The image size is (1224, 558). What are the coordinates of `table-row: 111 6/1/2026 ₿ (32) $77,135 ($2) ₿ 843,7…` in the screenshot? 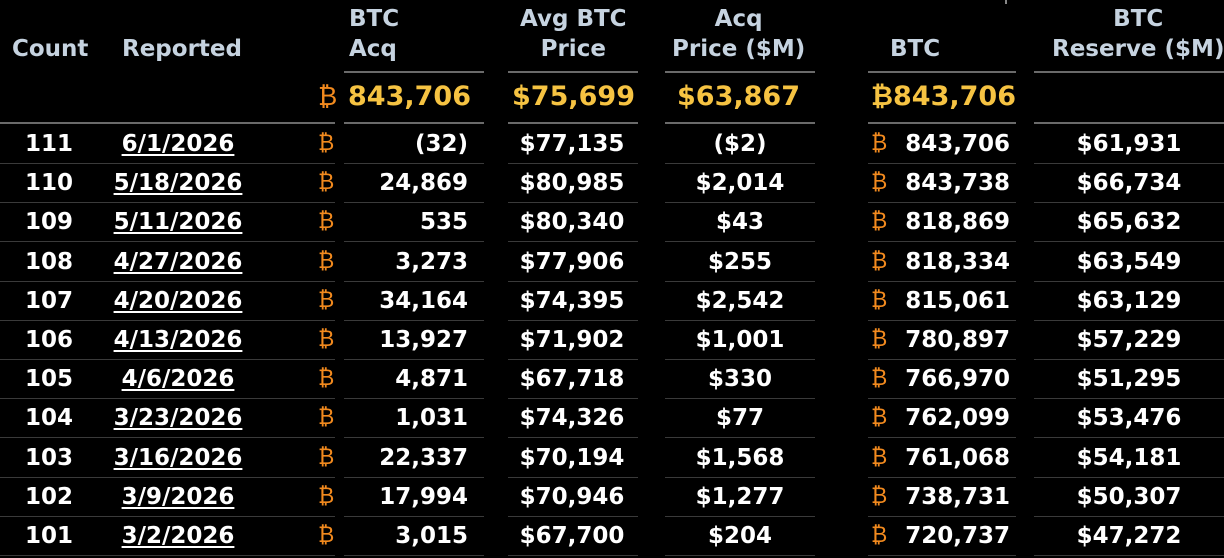 It's located at (612, 144).